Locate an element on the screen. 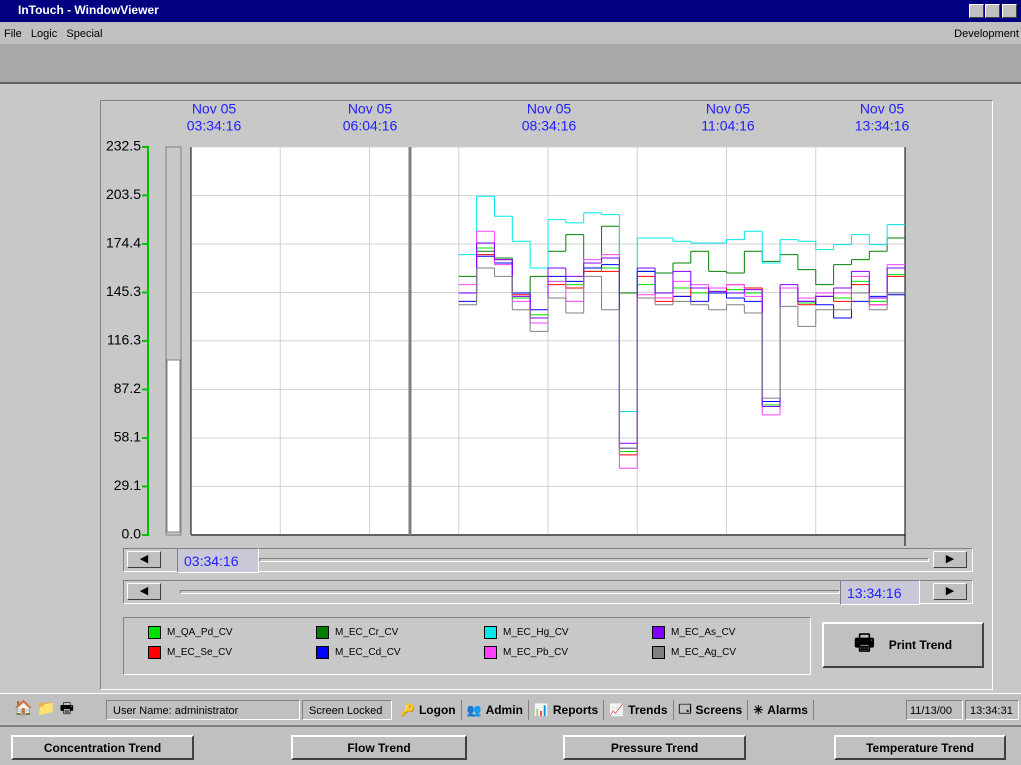  menu-item: Logic is located at coordinates (44, 34).